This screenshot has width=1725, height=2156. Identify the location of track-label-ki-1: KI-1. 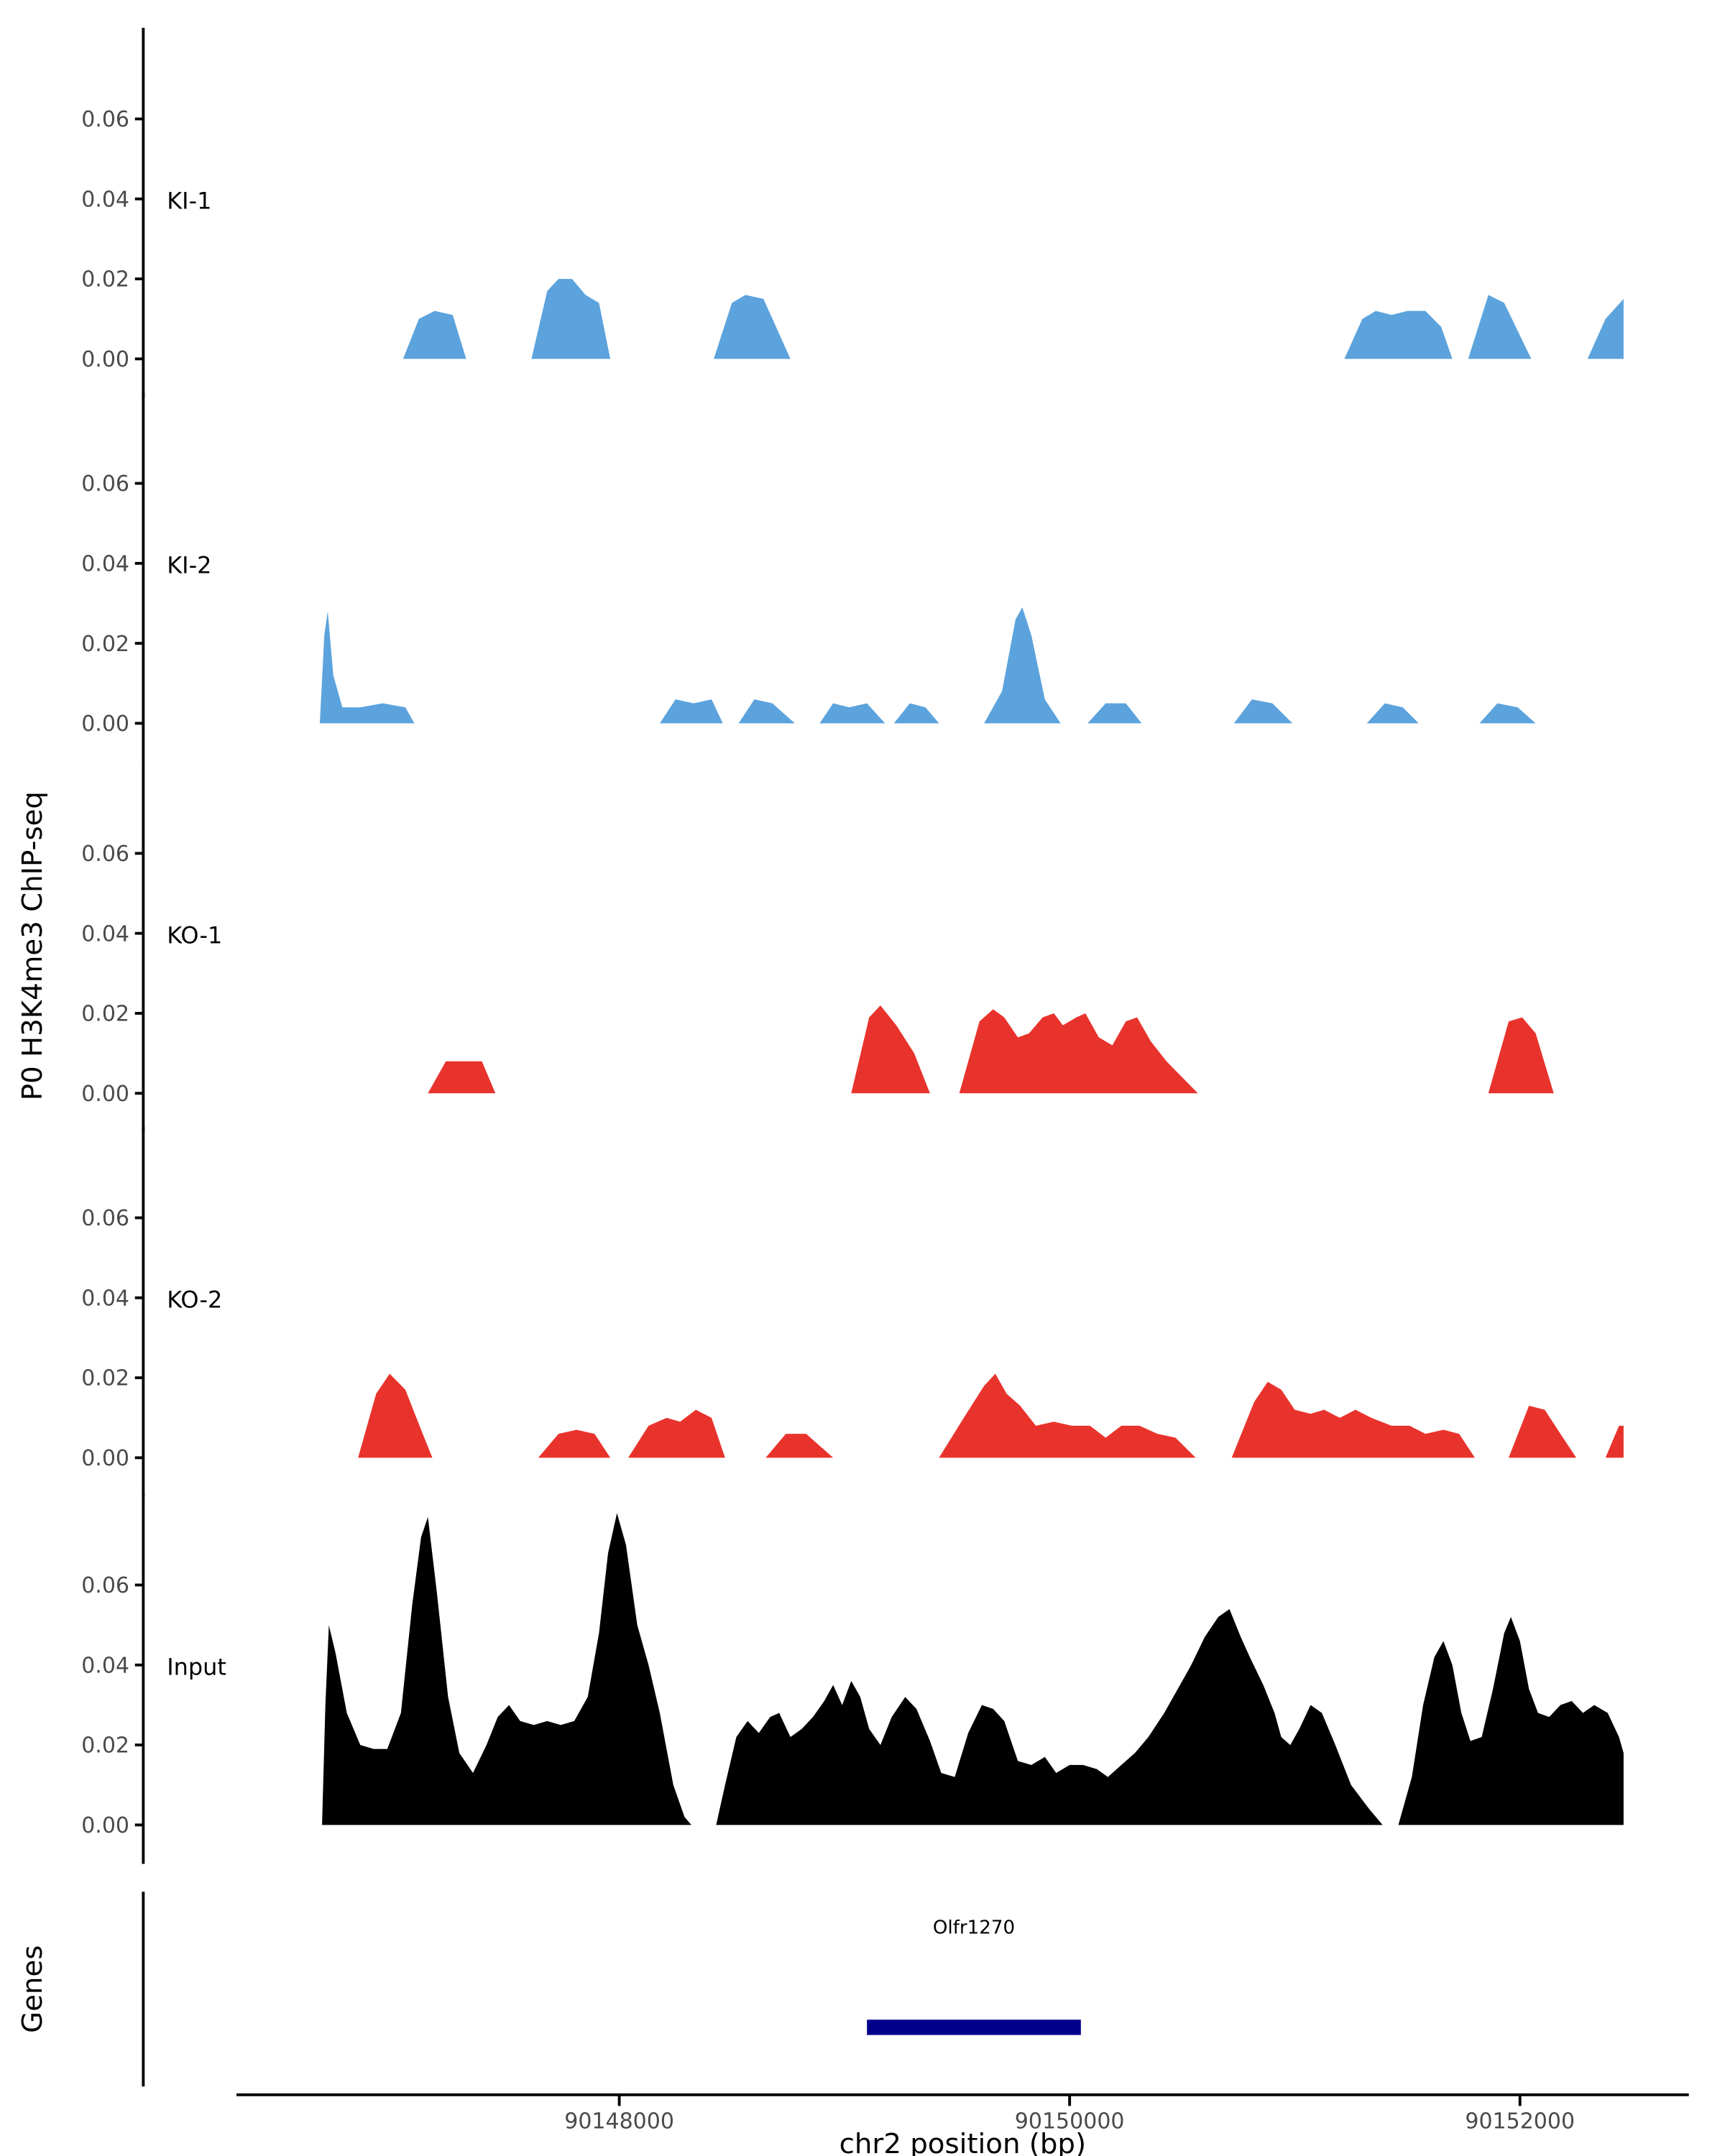
(189, 200).